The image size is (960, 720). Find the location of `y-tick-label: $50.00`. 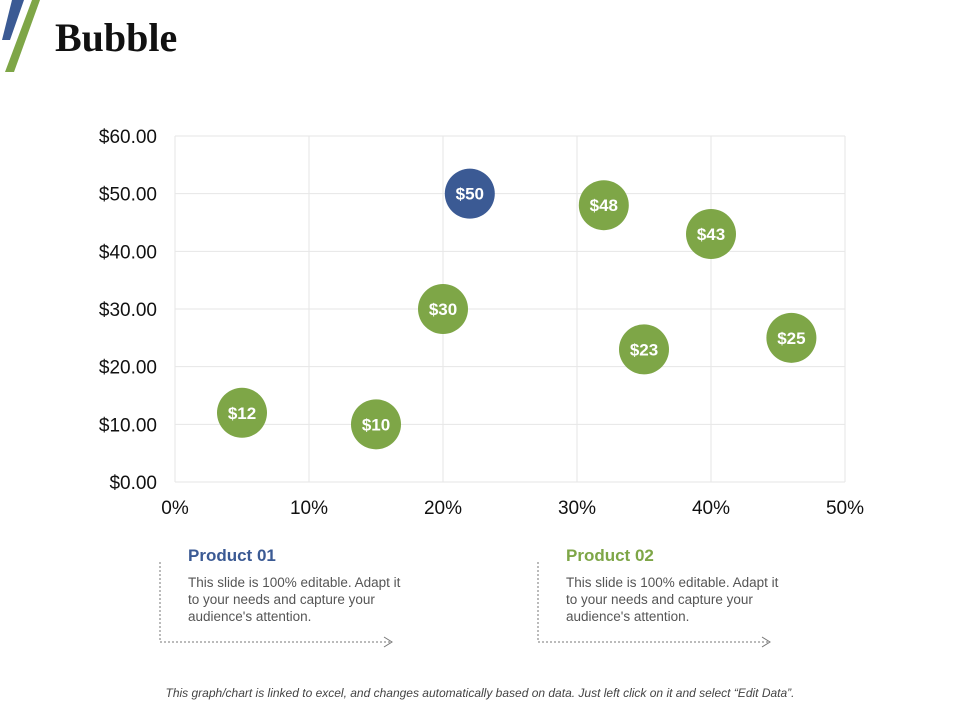

y-tick-label: $50.00 is located at coordinates (128, 195).